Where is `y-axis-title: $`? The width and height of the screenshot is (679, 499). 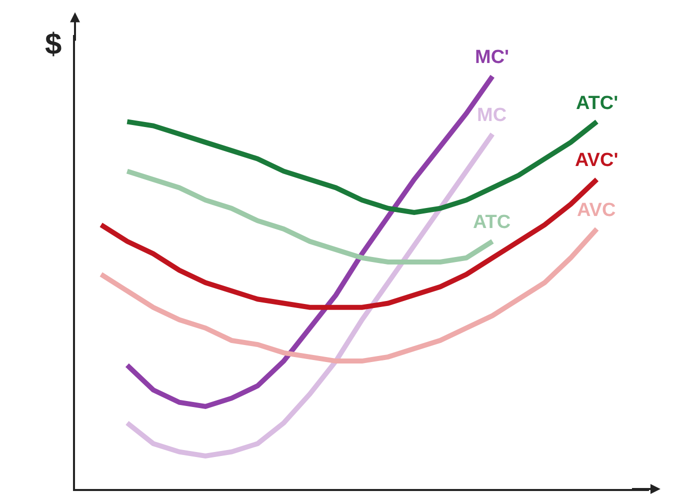 y-axis-title: $ is located at coordinates (53, 44).